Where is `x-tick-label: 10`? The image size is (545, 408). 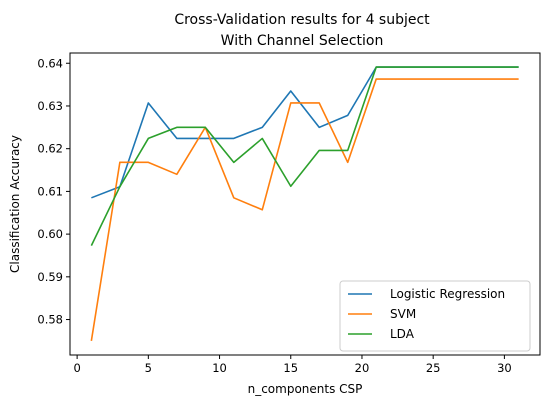 x-tick-label: 10 is located at coordinates (219, 368).